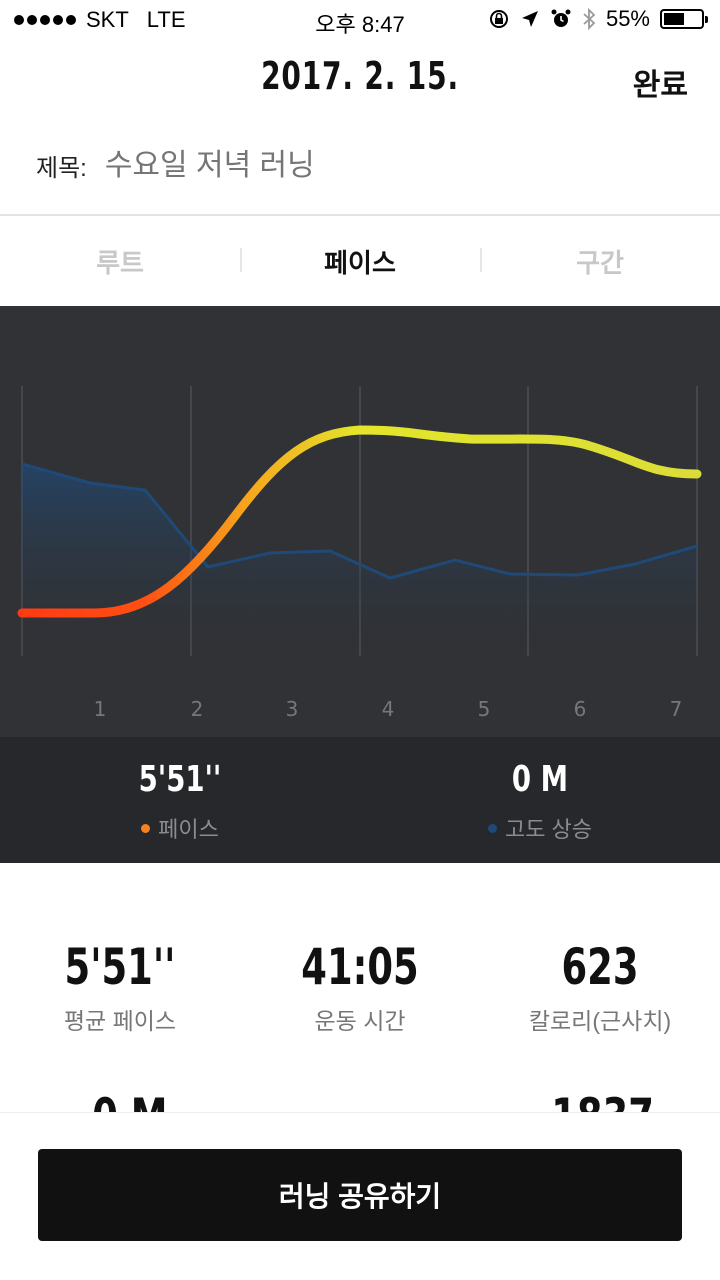 Image resolution: width=720 pixels, height=1280 pixels. I want to click on stat-steps-partial: 1837, so click(602, 1100).